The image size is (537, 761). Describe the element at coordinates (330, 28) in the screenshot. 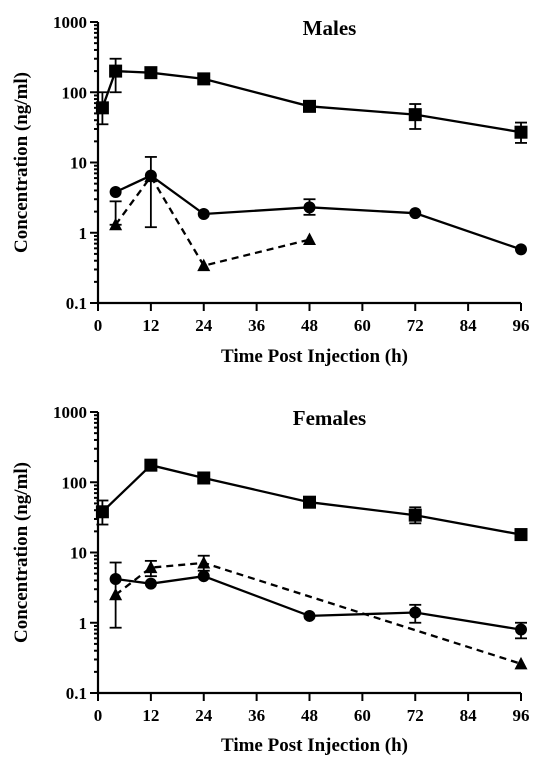

I see `chart-title: Males` at that location.